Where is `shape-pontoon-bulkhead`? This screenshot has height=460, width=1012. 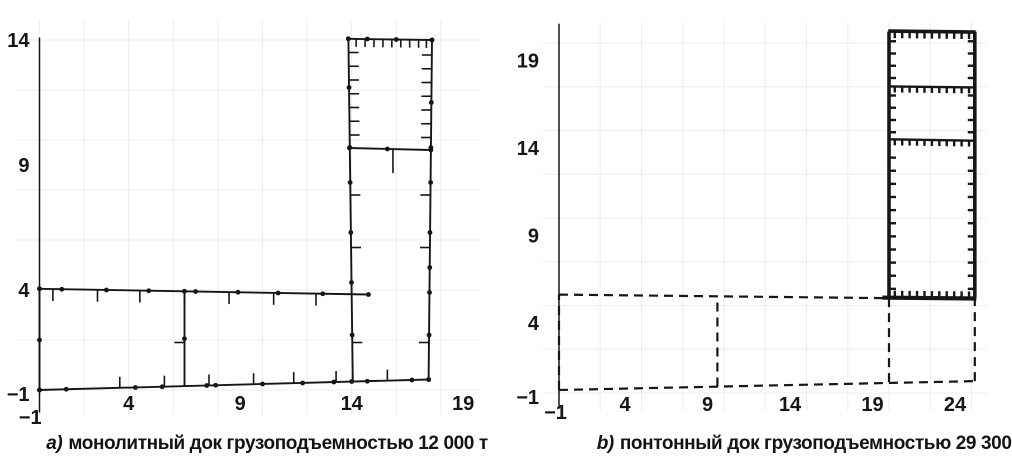 shape-pontoon-bulkhead is located at coordinates (180, 338).